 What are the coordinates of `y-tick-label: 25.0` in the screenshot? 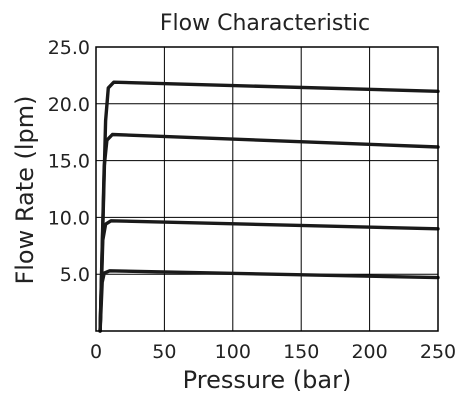 It's located at (69, 48).